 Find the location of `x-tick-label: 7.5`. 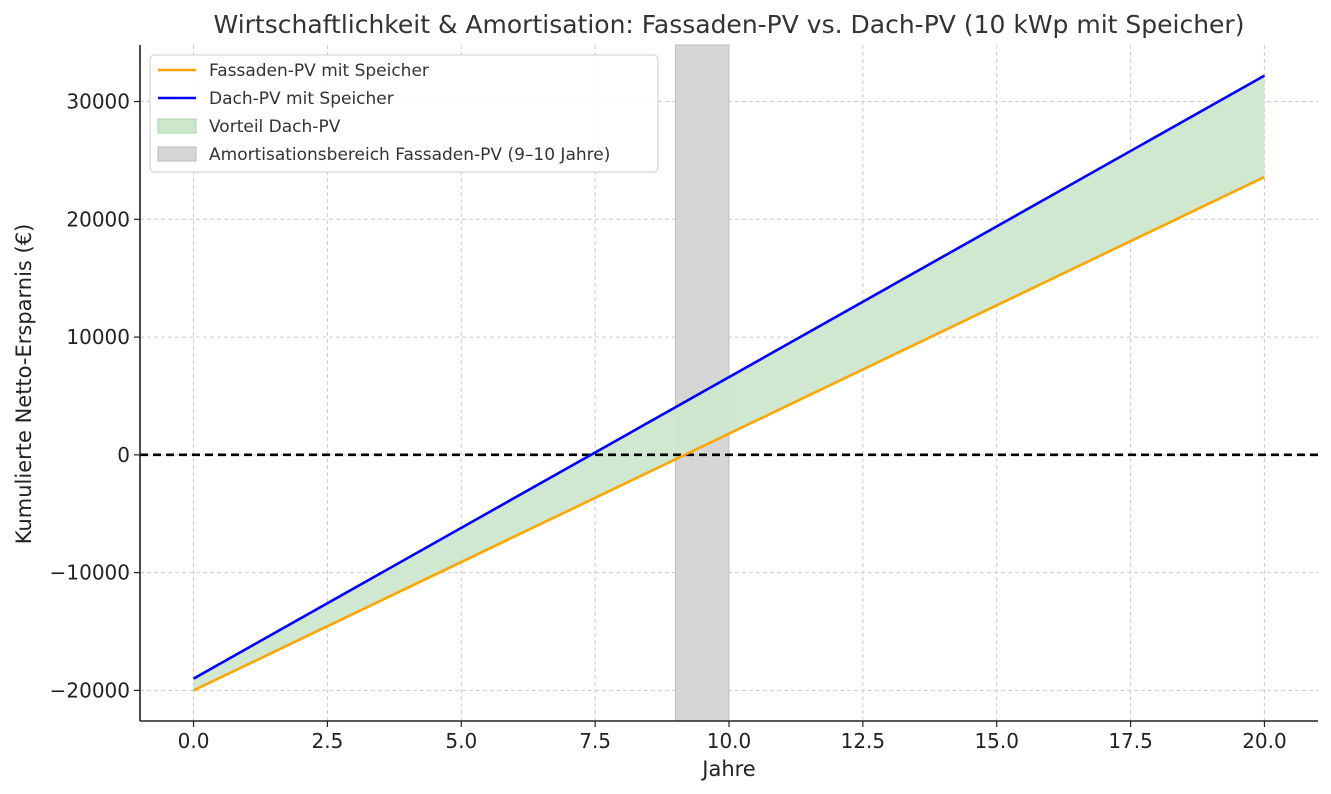

x-tick-label: 7.5 is located at coordinates (595, 741).